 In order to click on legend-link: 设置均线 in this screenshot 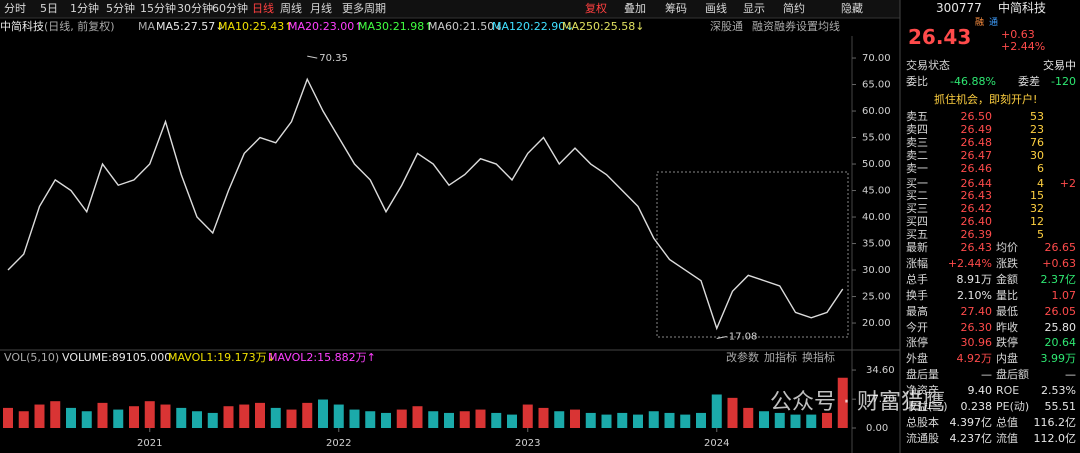, I will do `click(818, 26)`.